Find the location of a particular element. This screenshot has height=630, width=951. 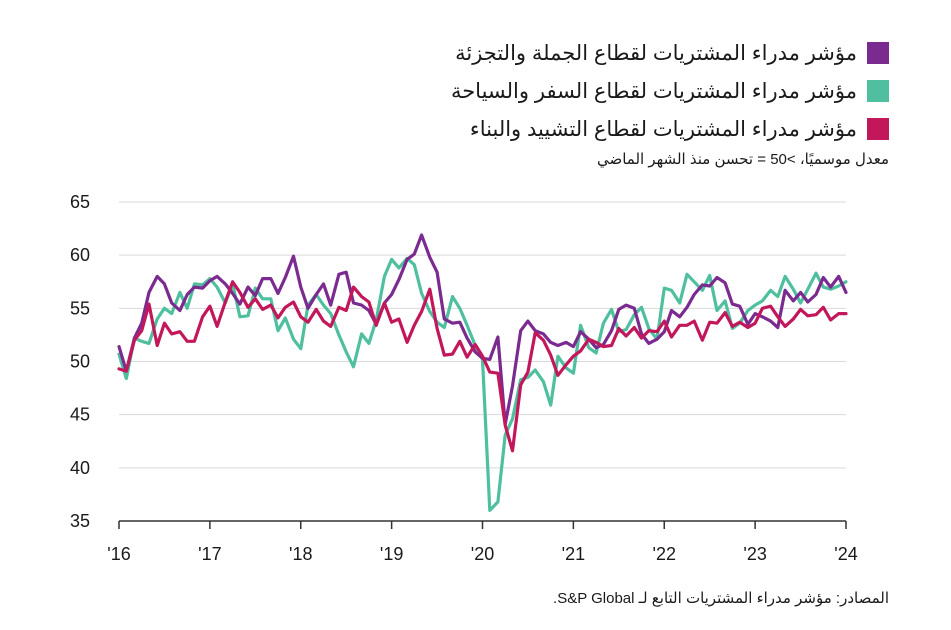

x-tick-label-2016: '16 is located at coordinates (118, 554).